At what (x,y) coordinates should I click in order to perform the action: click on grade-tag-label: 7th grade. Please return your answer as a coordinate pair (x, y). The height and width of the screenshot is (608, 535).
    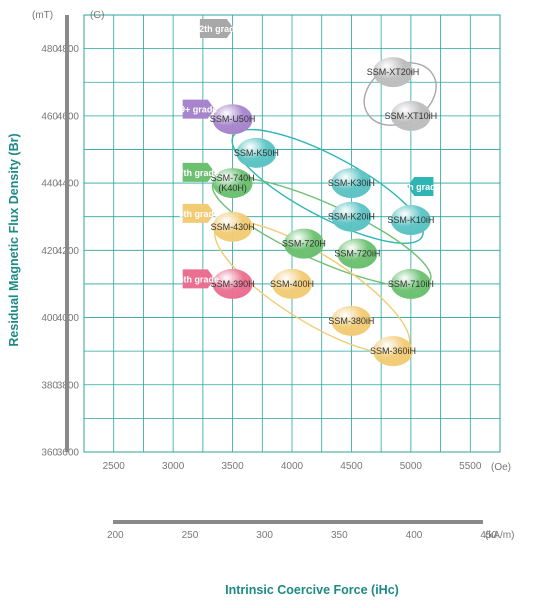
    Looking at the image, I should click on (198, 173).